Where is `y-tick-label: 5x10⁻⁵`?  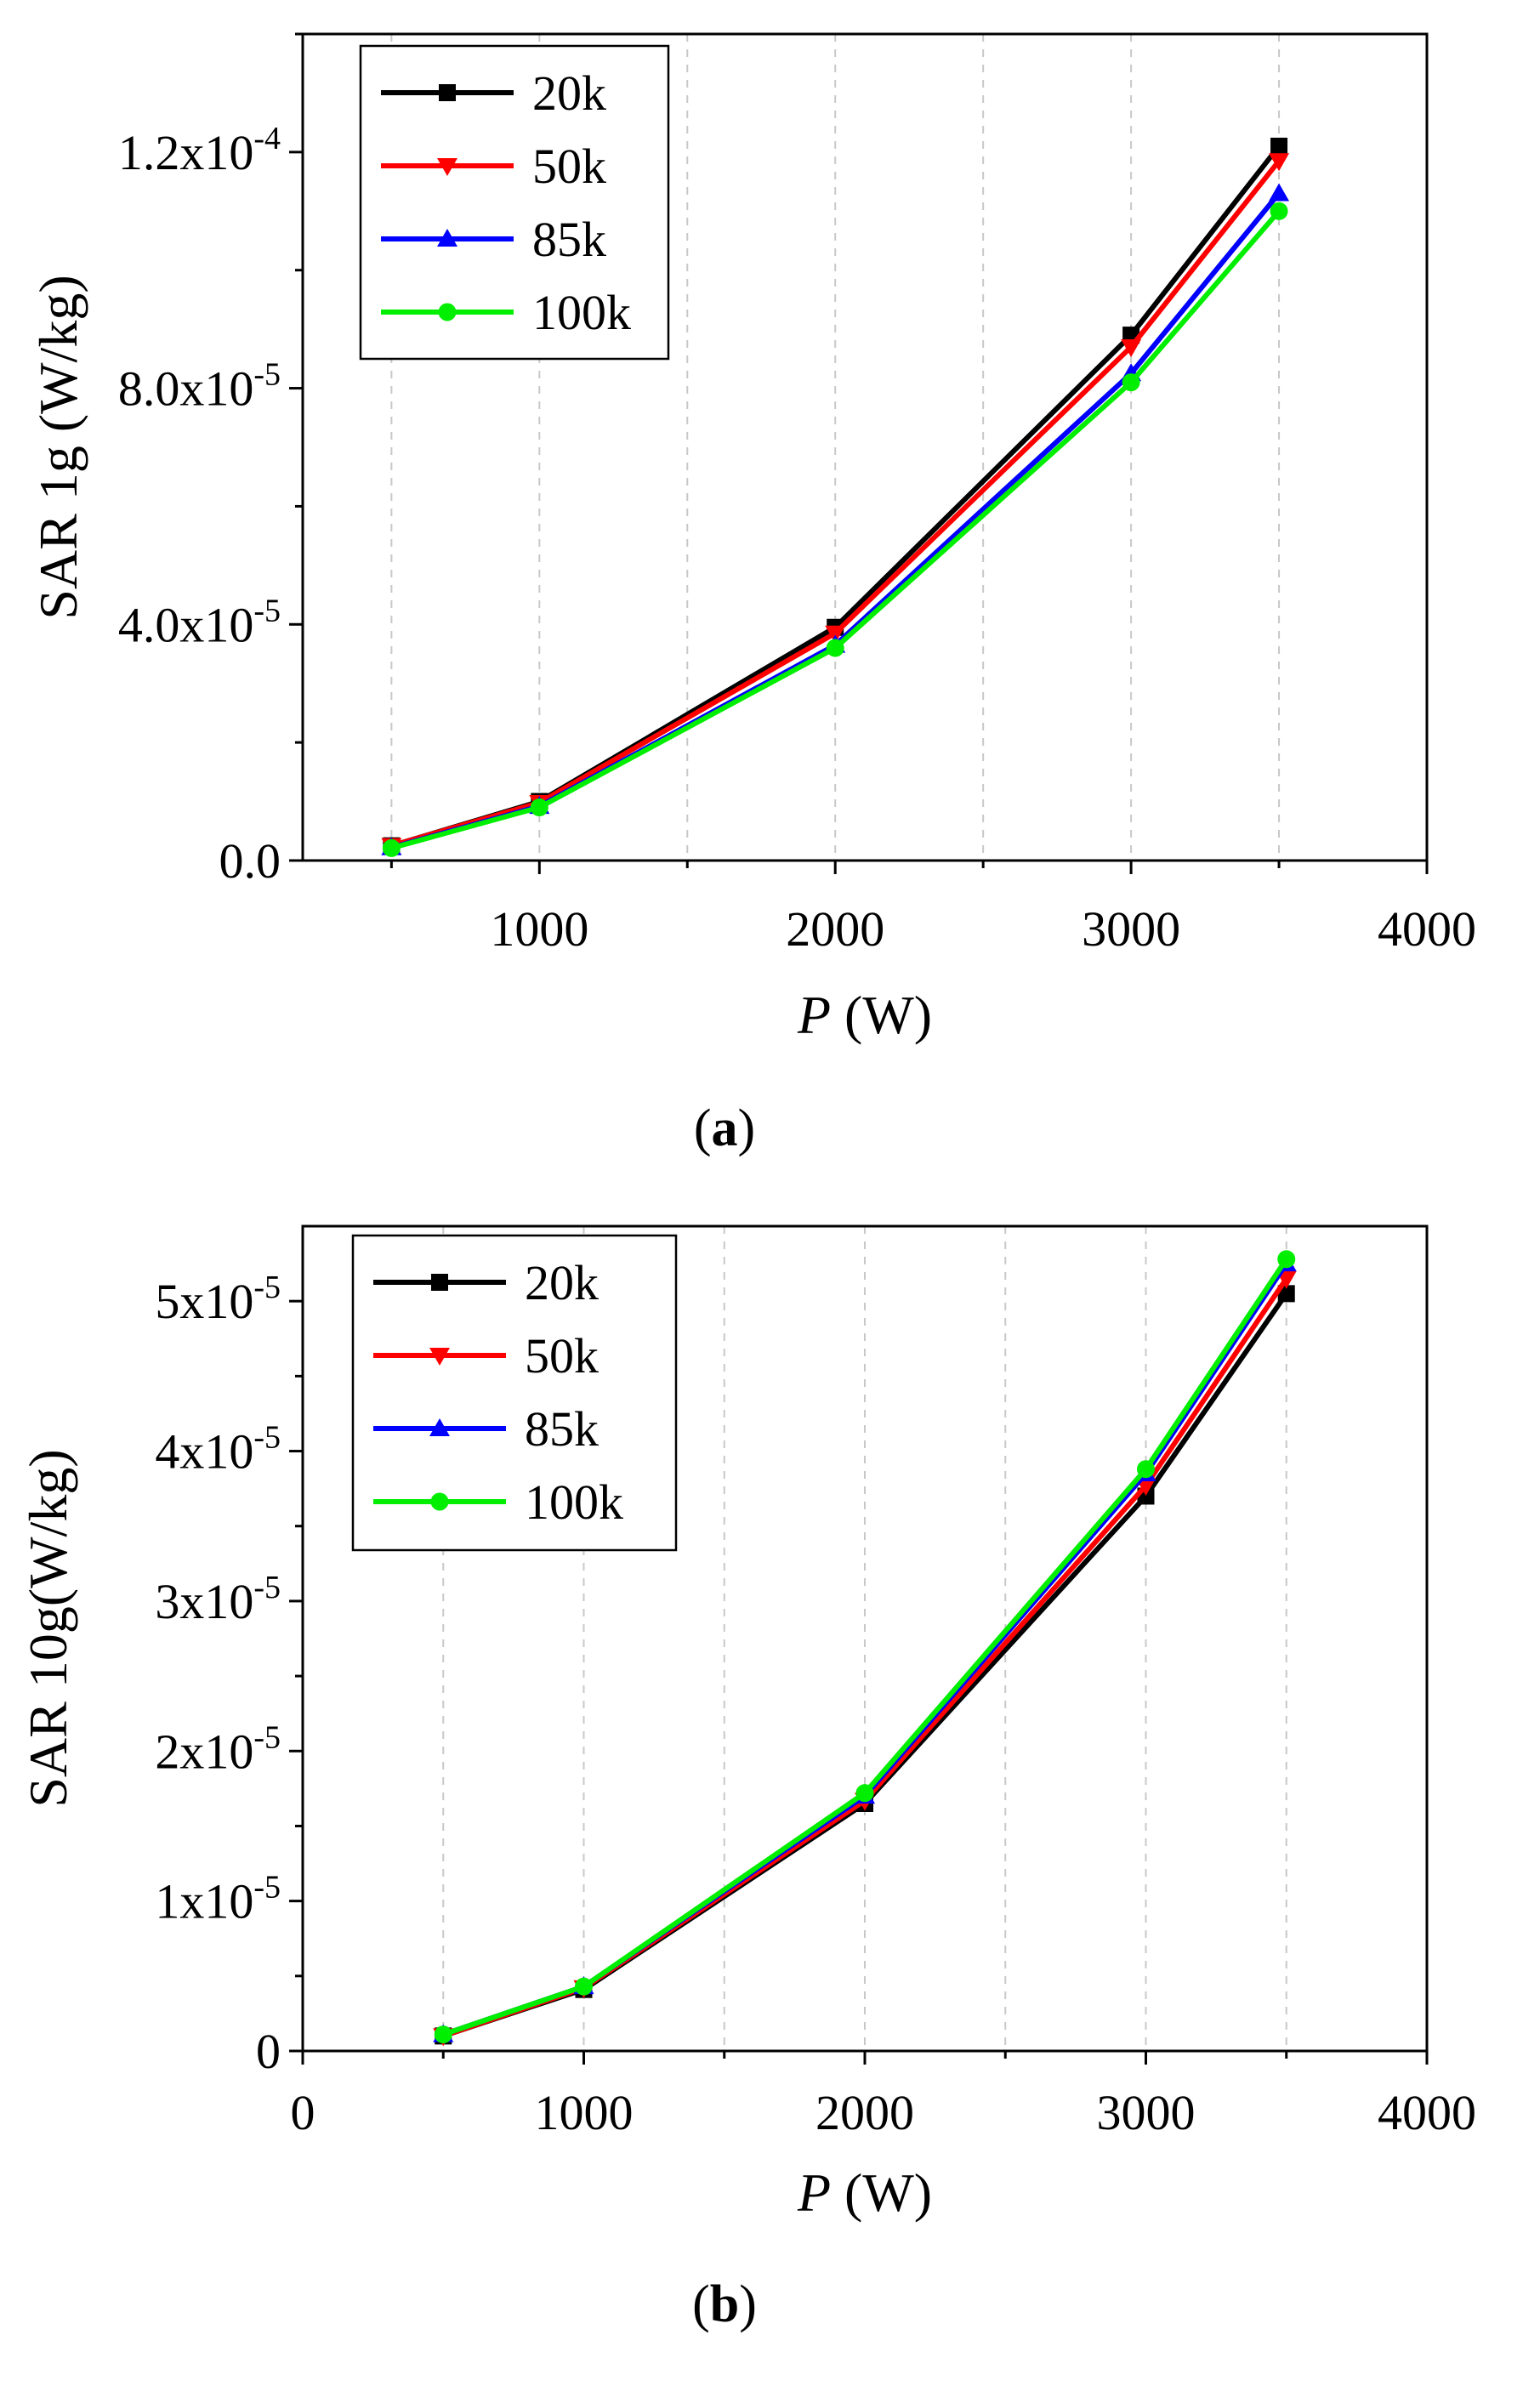
y-tick-label: 5x10⁻⁵ is located at coordinates (218, 1300).